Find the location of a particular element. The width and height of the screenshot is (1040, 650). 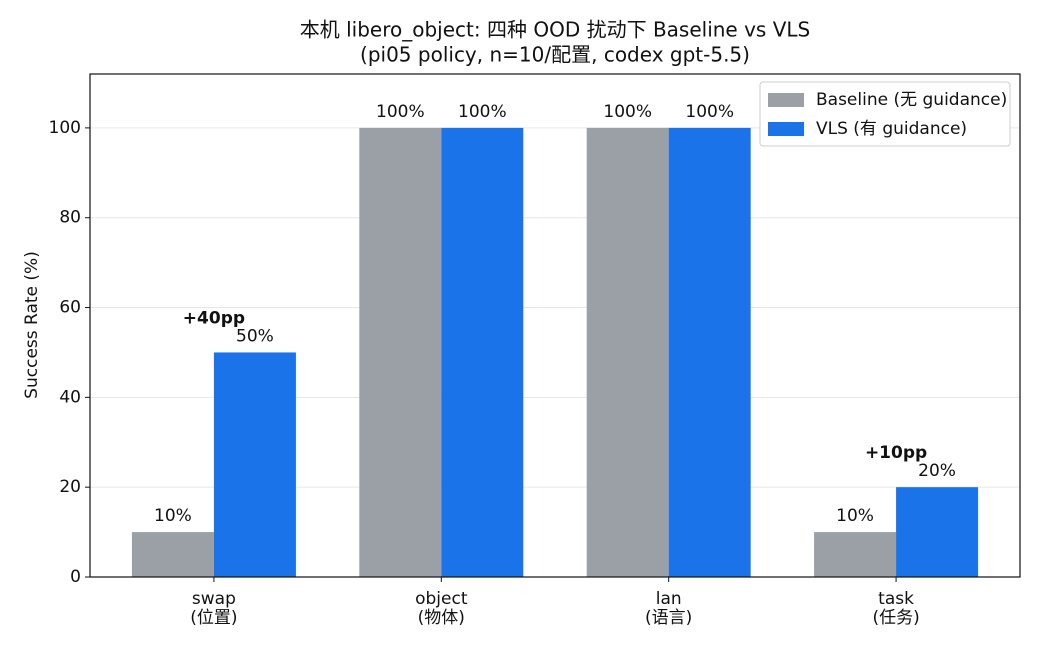

y-tick-label: 0 is located at coordinates (75, 577).